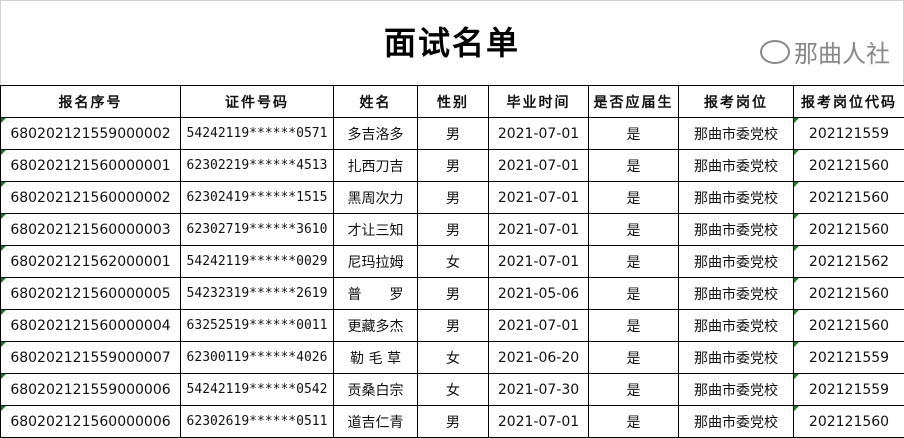 The width and height of the screenshot is (904, 438). I want to click on table-cell: 扎西刀吉, so click(376, 166).